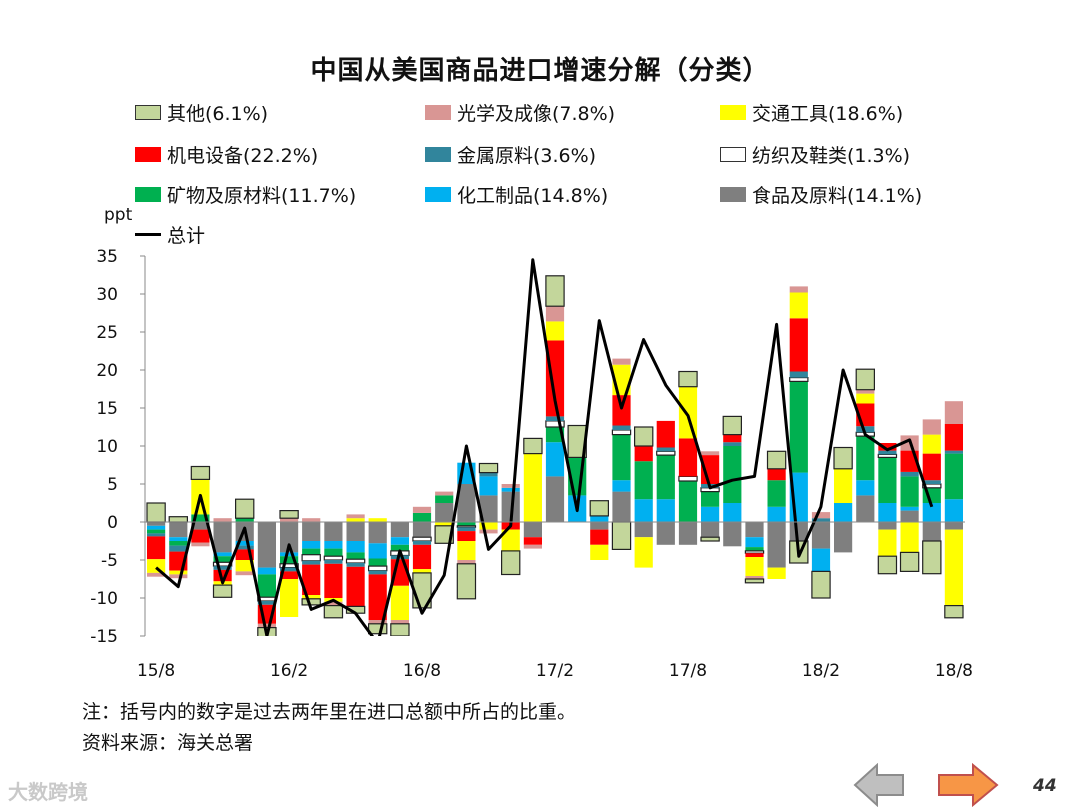 This screenshot has height=810, width=1080. Describe the element at coordinates (244, 566) in the screenshot. I see `bar-transport-15/12` at that location.